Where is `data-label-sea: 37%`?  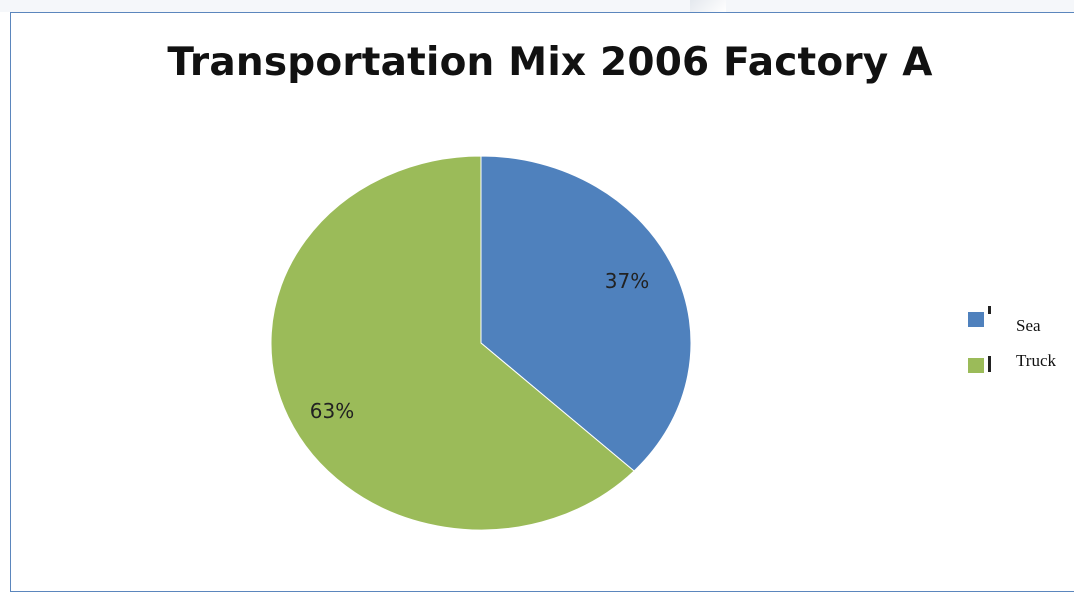 data-label-sea: 37% is located at coordinates (627, 281).